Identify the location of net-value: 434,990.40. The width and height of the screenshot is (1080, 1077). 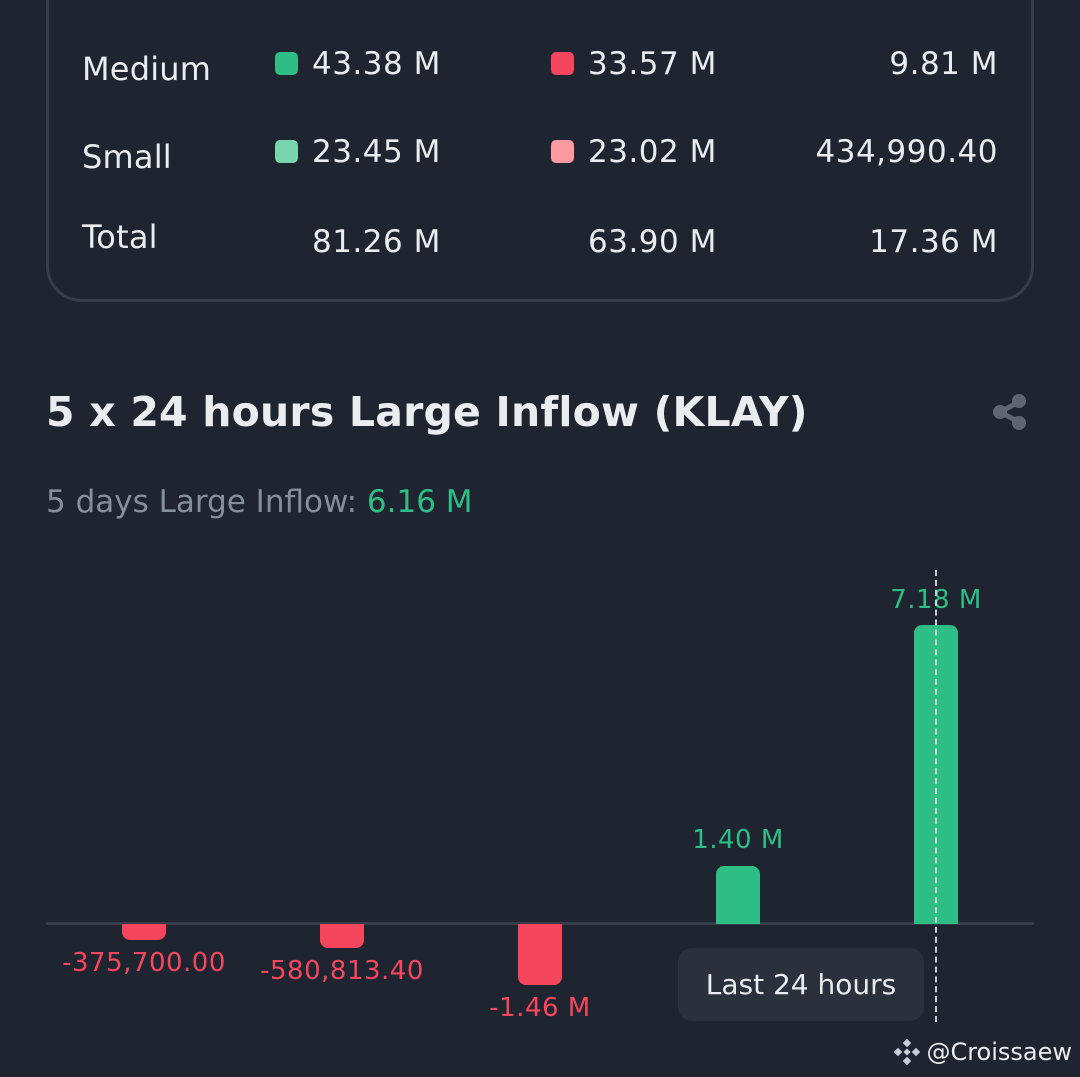
(906, 152).